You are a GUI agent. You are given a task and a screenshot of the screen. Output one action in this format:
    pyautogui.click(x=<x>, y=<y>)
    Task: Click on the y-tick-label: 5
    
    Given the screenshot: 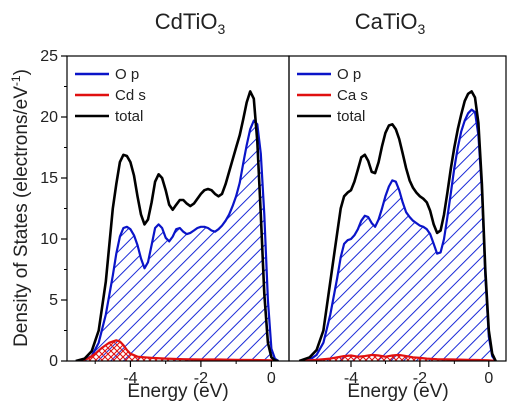 What is the action you would take?
    pyautogui.click(x=53, y=300)
    